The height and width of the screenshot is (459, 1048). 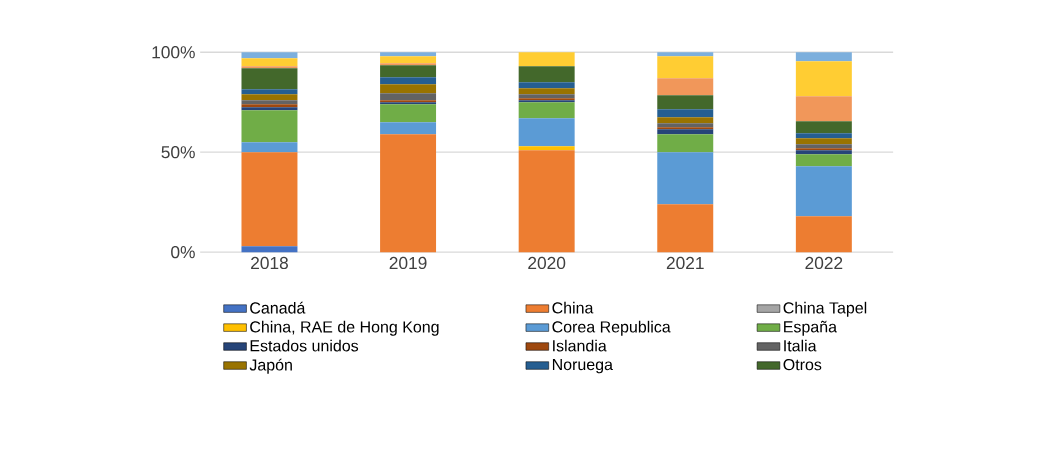 What do you see at coordinates (178, 152) in the screenshot?
I see `y-tick-label: 50%` at bounding box center [178, 152].